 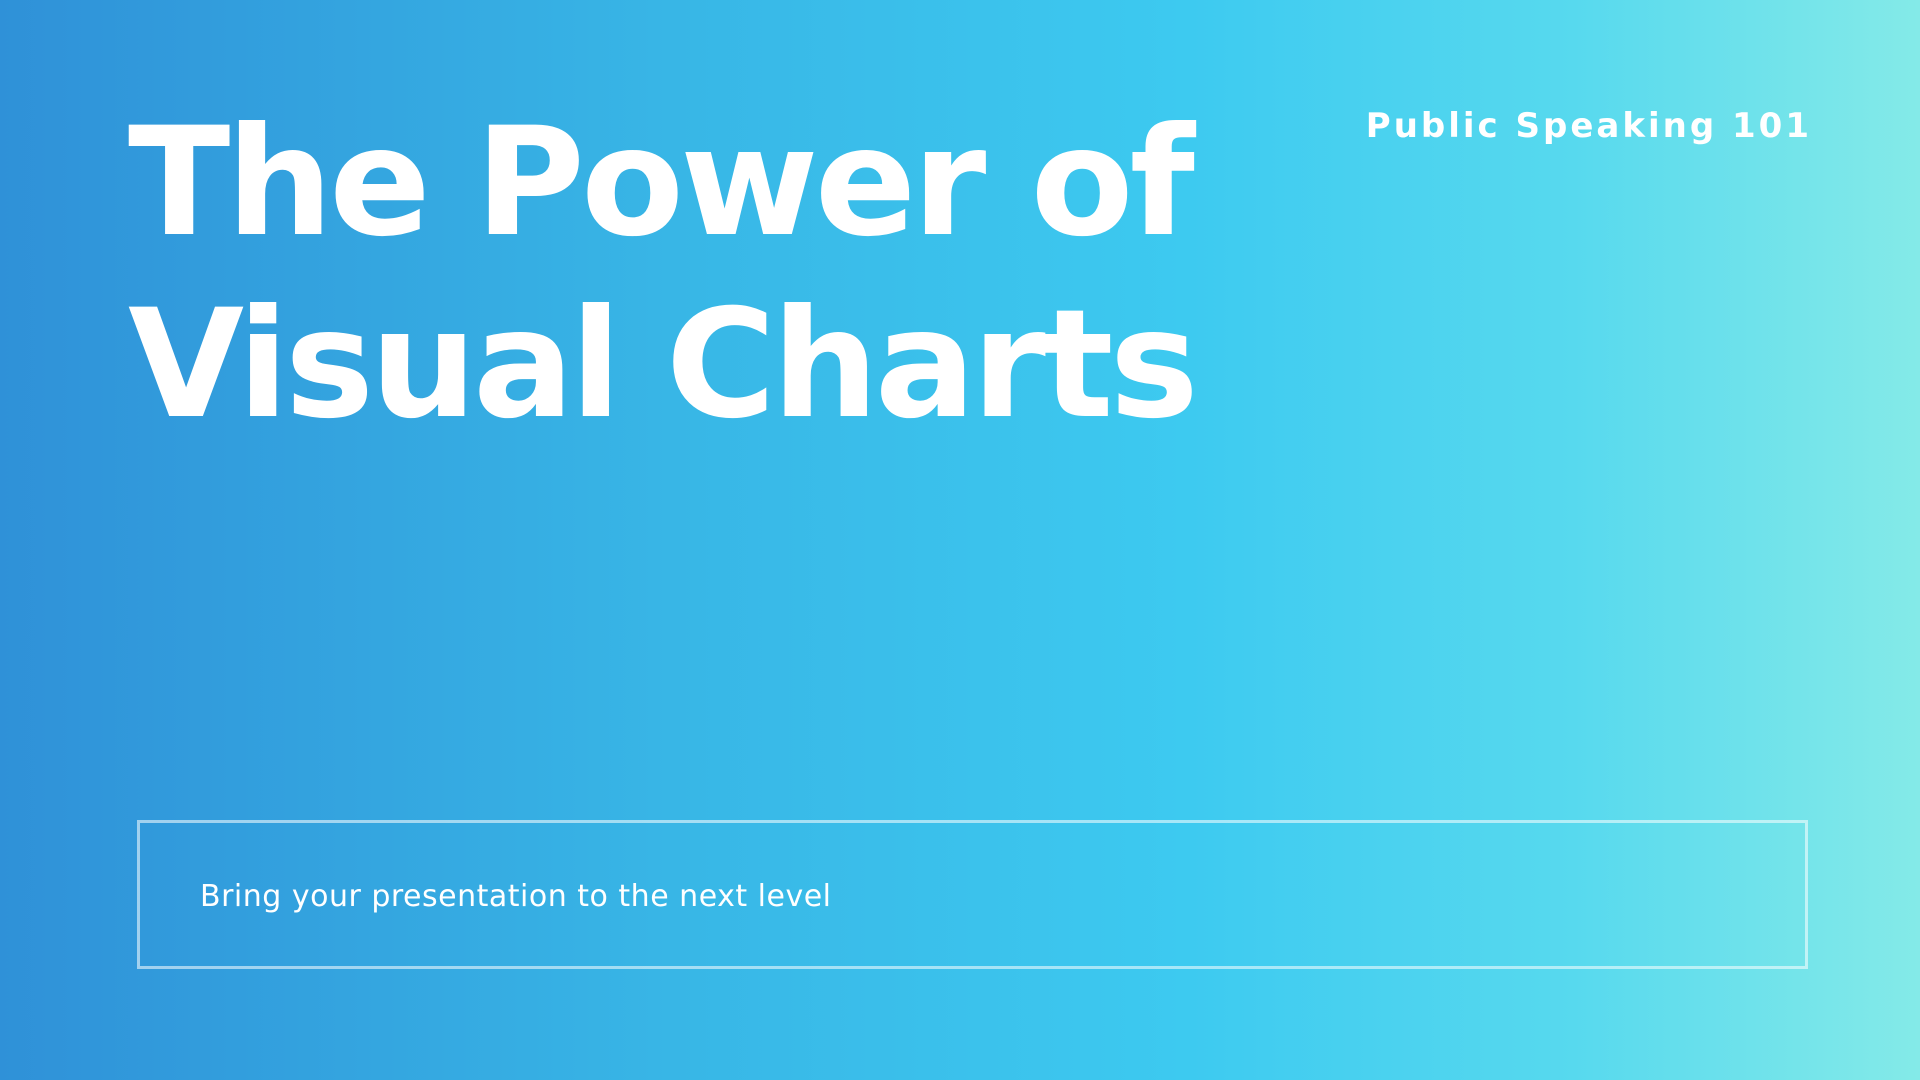 What do you see at coordinates (663, 365) in the screenshot?
I see `slide-title-line-2: Visual Charts` at bounding box center [663, 365].